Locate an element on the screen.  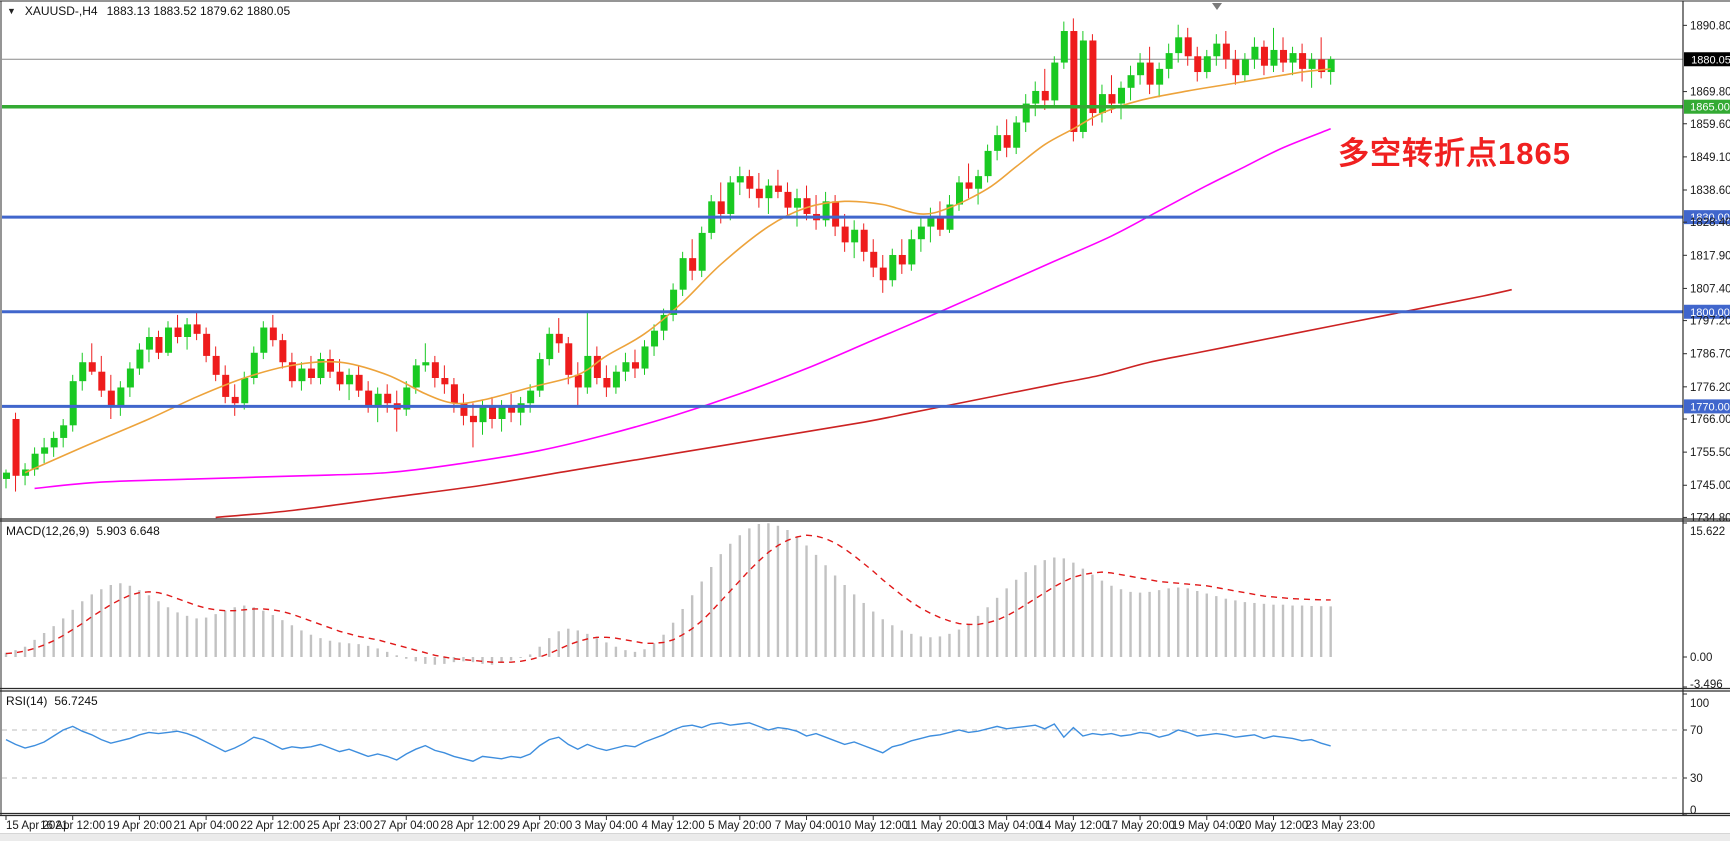
date-tick-label: 5 May 20:00 is located at coordinates (739, 826).